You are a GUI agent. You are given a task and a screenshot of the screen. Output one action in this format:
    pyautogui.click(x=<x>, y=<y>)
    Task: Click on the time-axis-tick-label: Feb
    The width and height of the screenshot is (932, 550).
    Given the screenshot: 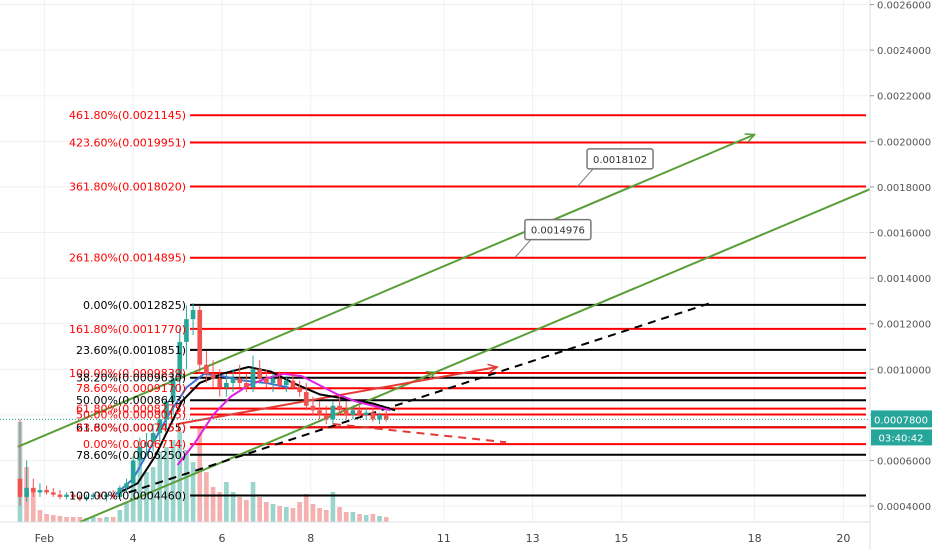 What is the action you would take?
    pyautogui.click(x=44, y=538)
    